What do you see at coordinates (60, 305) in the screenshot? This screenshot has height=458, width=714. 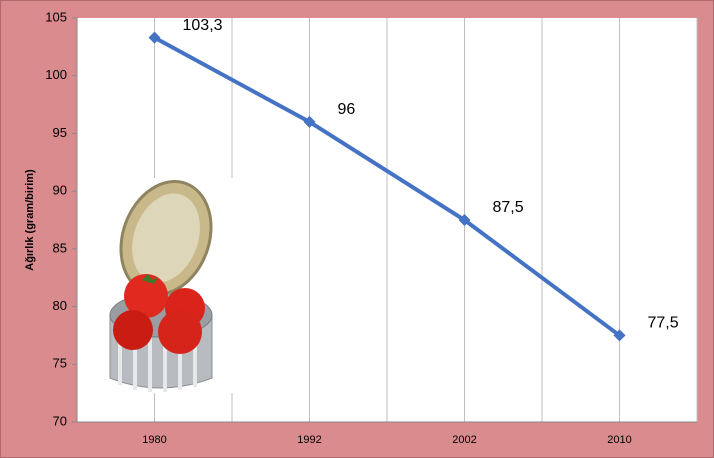 I see `y-tick-label: 80` at bounding box center [60, 305].